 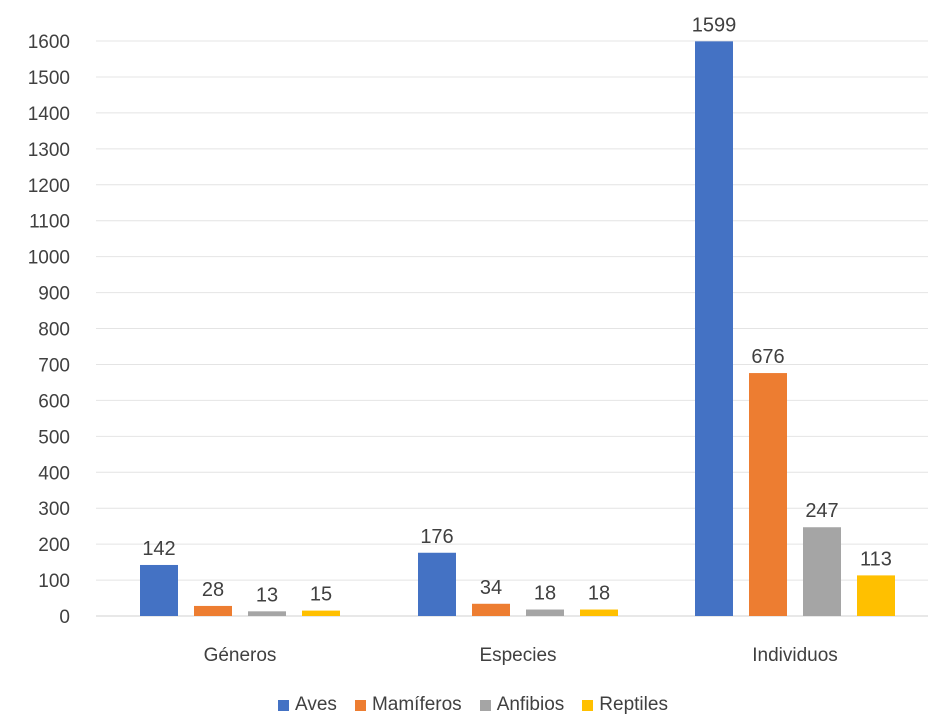 What do you see at coordinates (473, 705) in the screenshot?
I see `legend: Aves Mamíferos Anfibios Reptiles` at bounding box center [473, 705].